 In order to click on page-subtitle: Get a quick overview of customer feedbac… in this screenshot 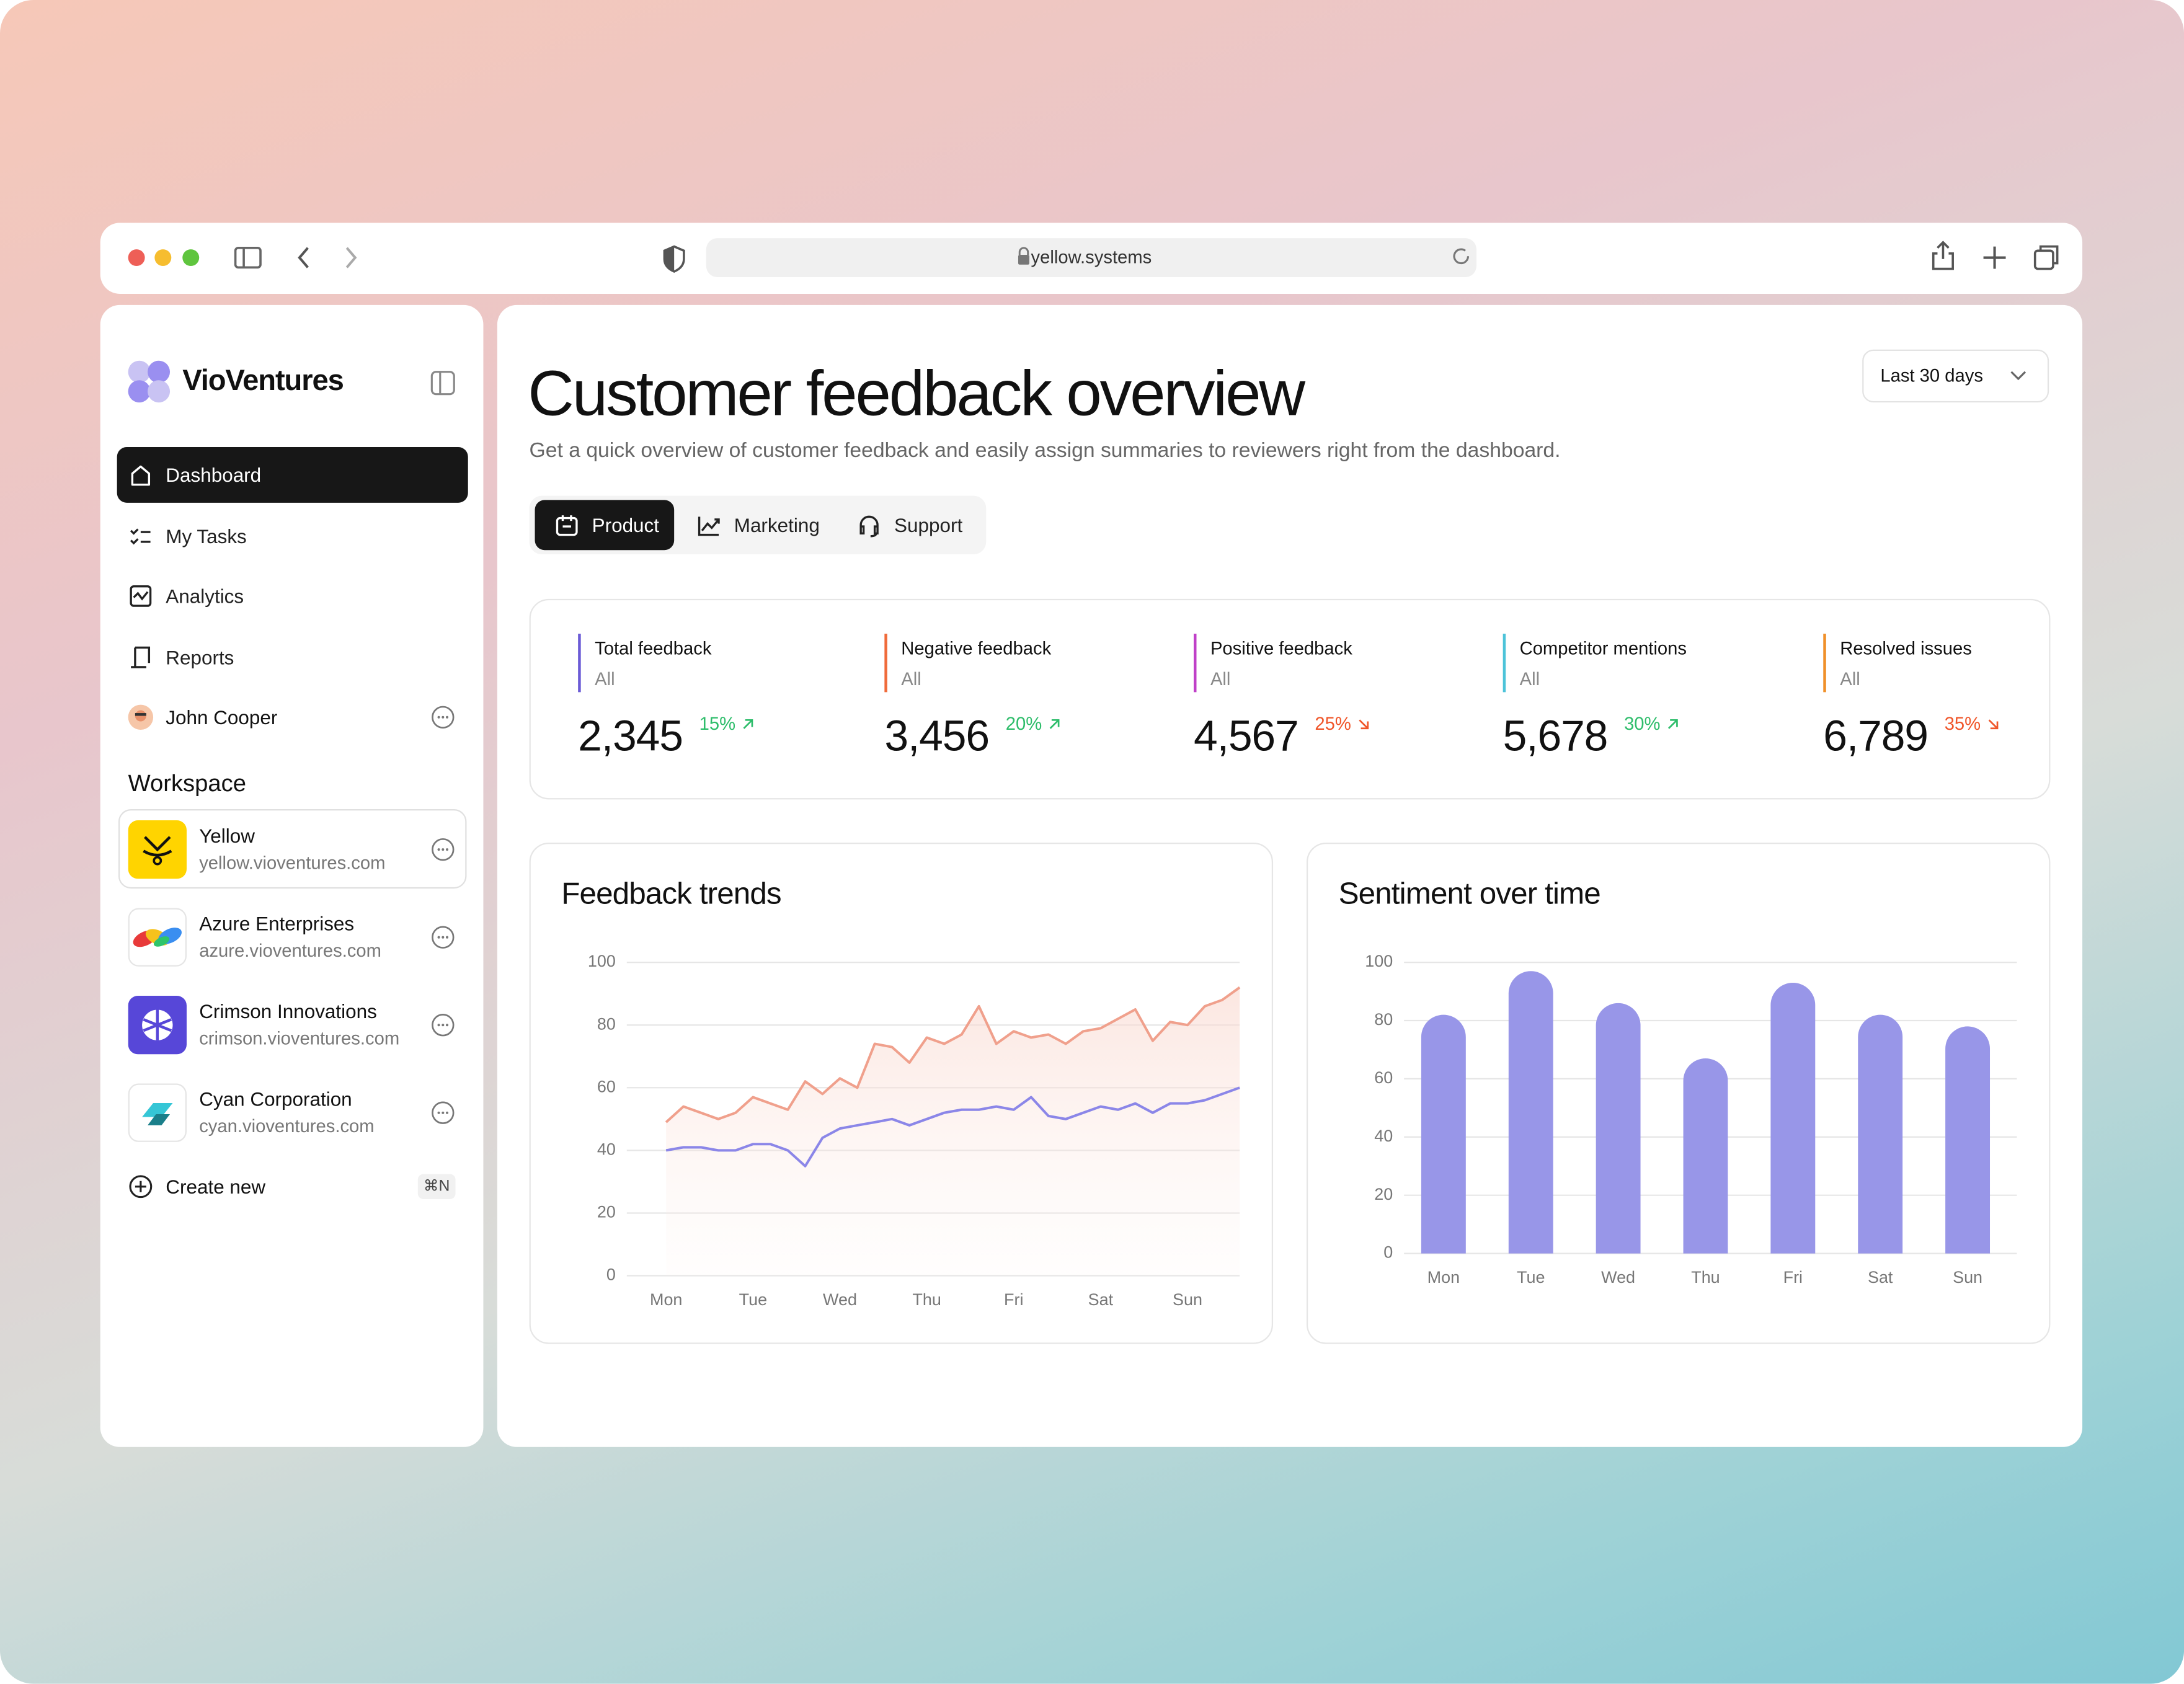, I will do `click(1045, 451)`.